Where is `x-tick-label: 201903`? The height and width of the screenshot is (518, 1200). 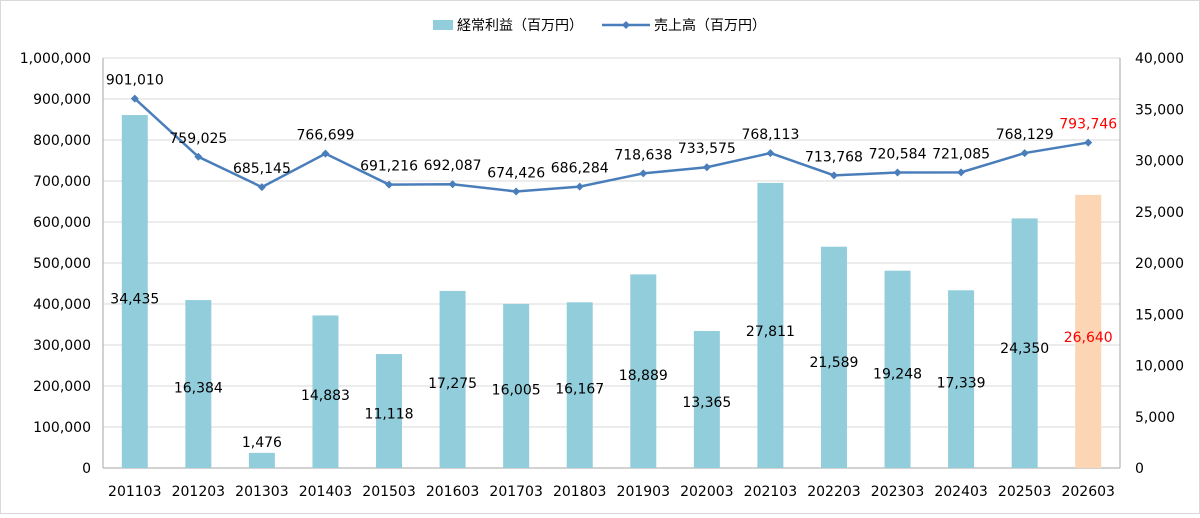 x-tick-label: 201903 is located at coordinates (643, 492).